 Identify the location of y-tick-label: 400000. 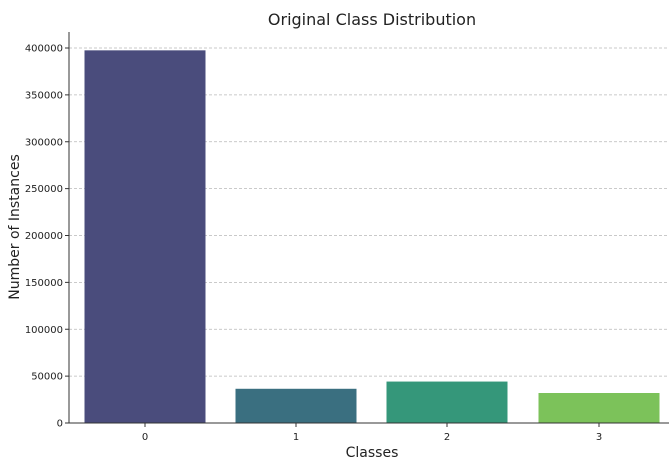
(44, 49).